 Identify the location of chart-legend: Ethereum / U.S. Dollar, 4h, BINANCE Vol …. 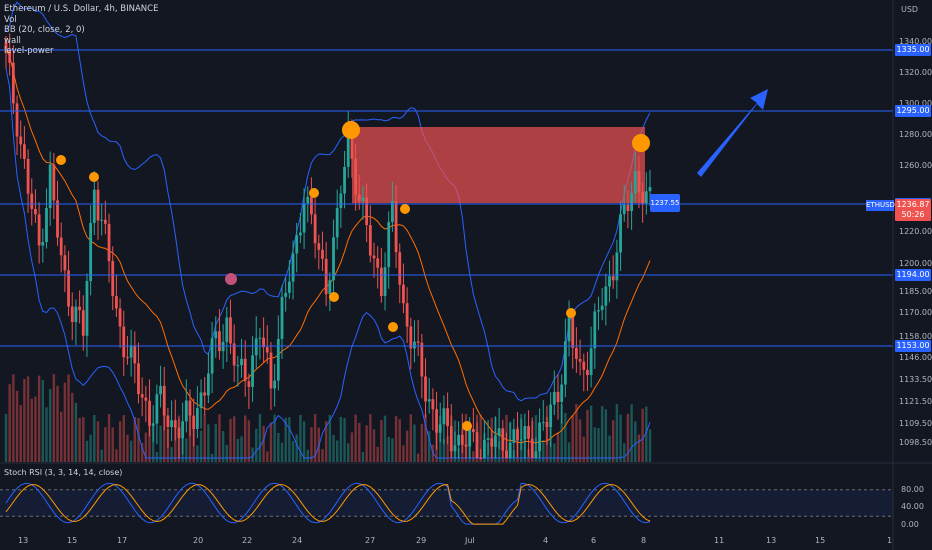
(81, 30).